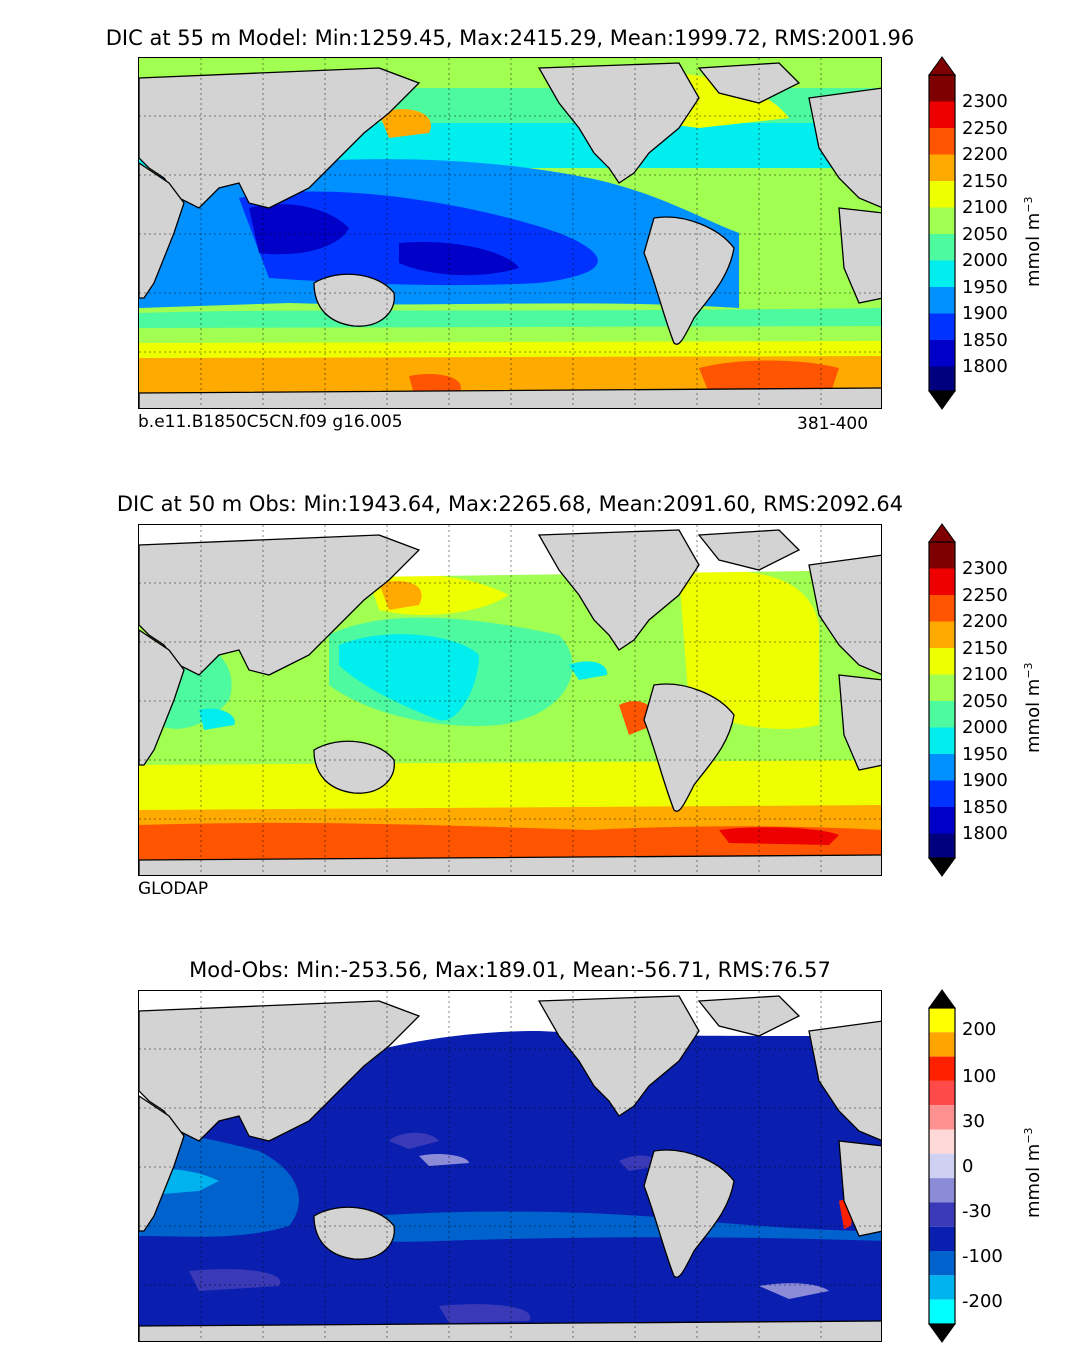  I want to click on obs-source-label: GLODAP, so click(173, 889).